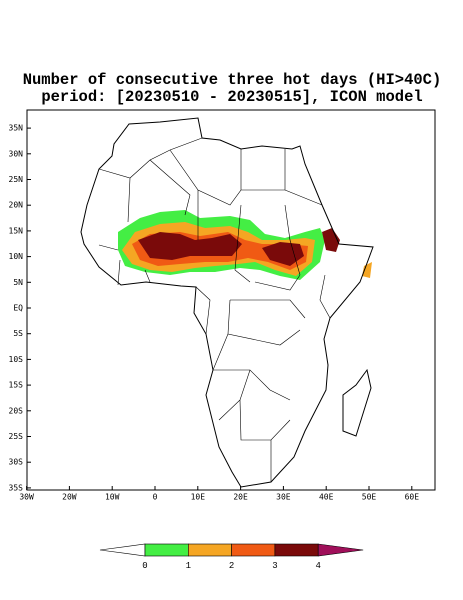 Image resolution: width=463 pixels, height=600 pixels. What do you see at coordinates (26, 497) in the screenshot?
I see `lon-label: 30W` at bounding box center [26, 497].